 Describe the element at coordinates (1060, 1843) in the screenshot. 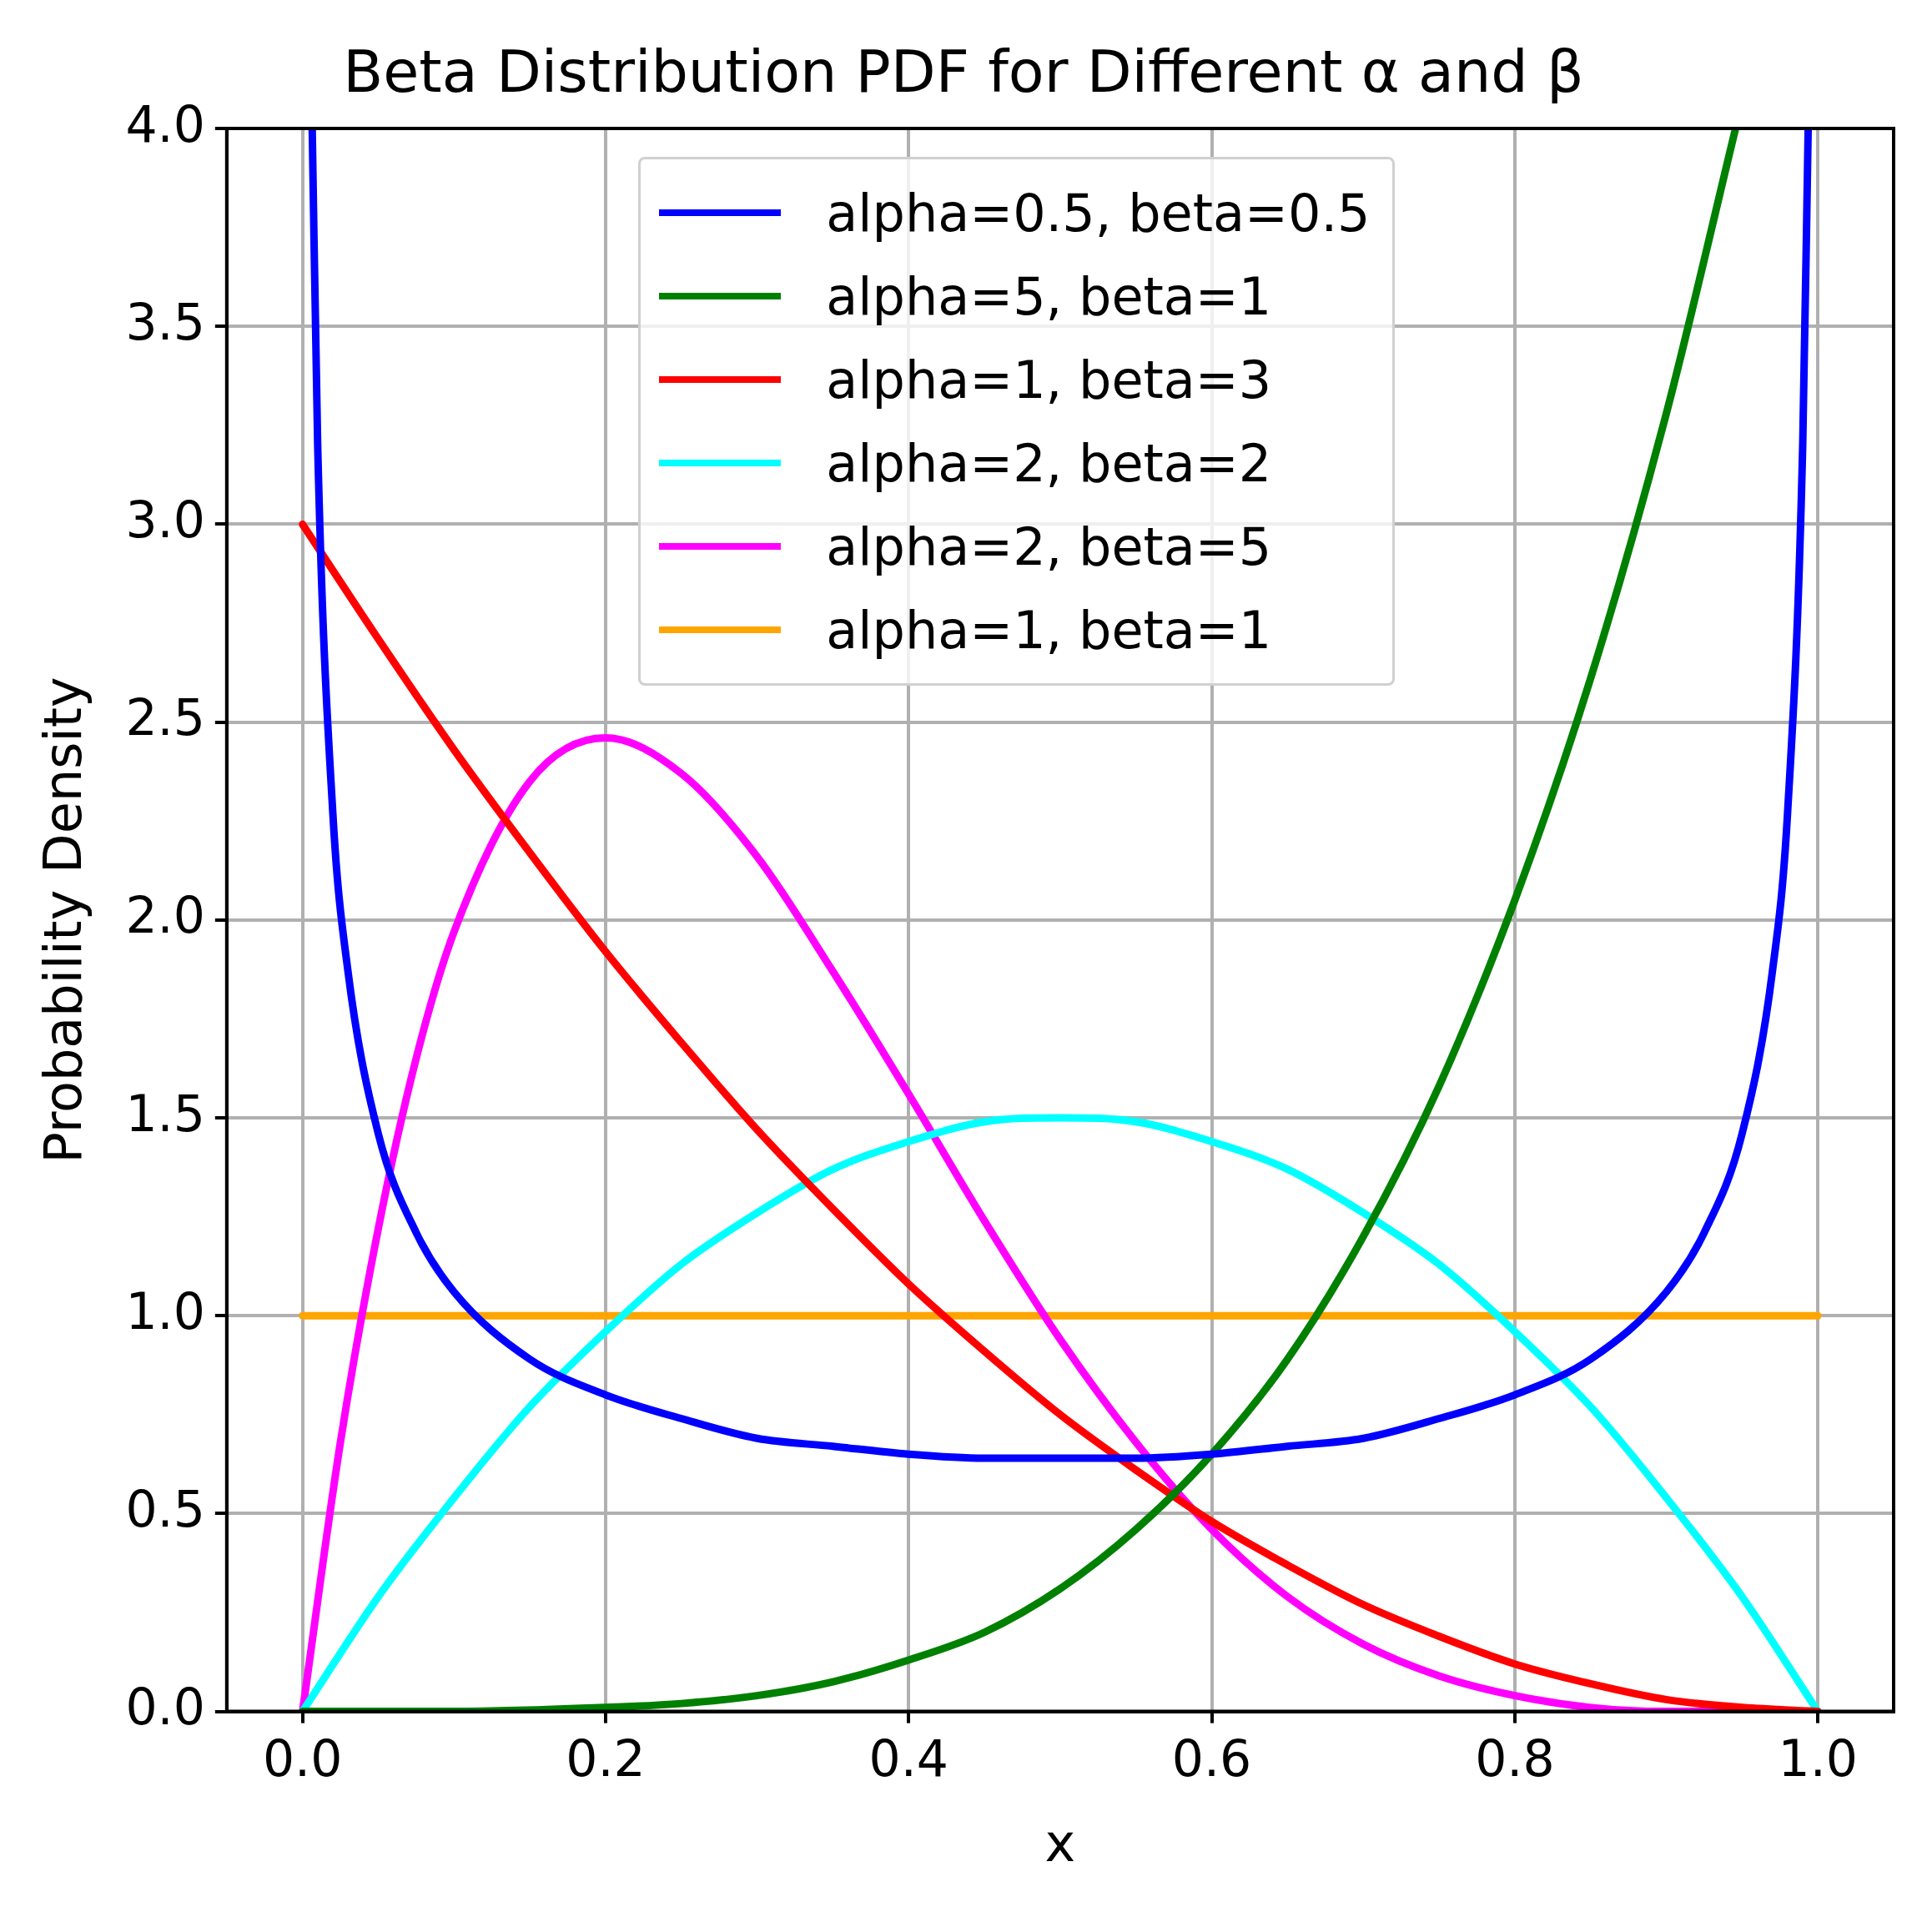

I see `x-axis-title: x` at that location.